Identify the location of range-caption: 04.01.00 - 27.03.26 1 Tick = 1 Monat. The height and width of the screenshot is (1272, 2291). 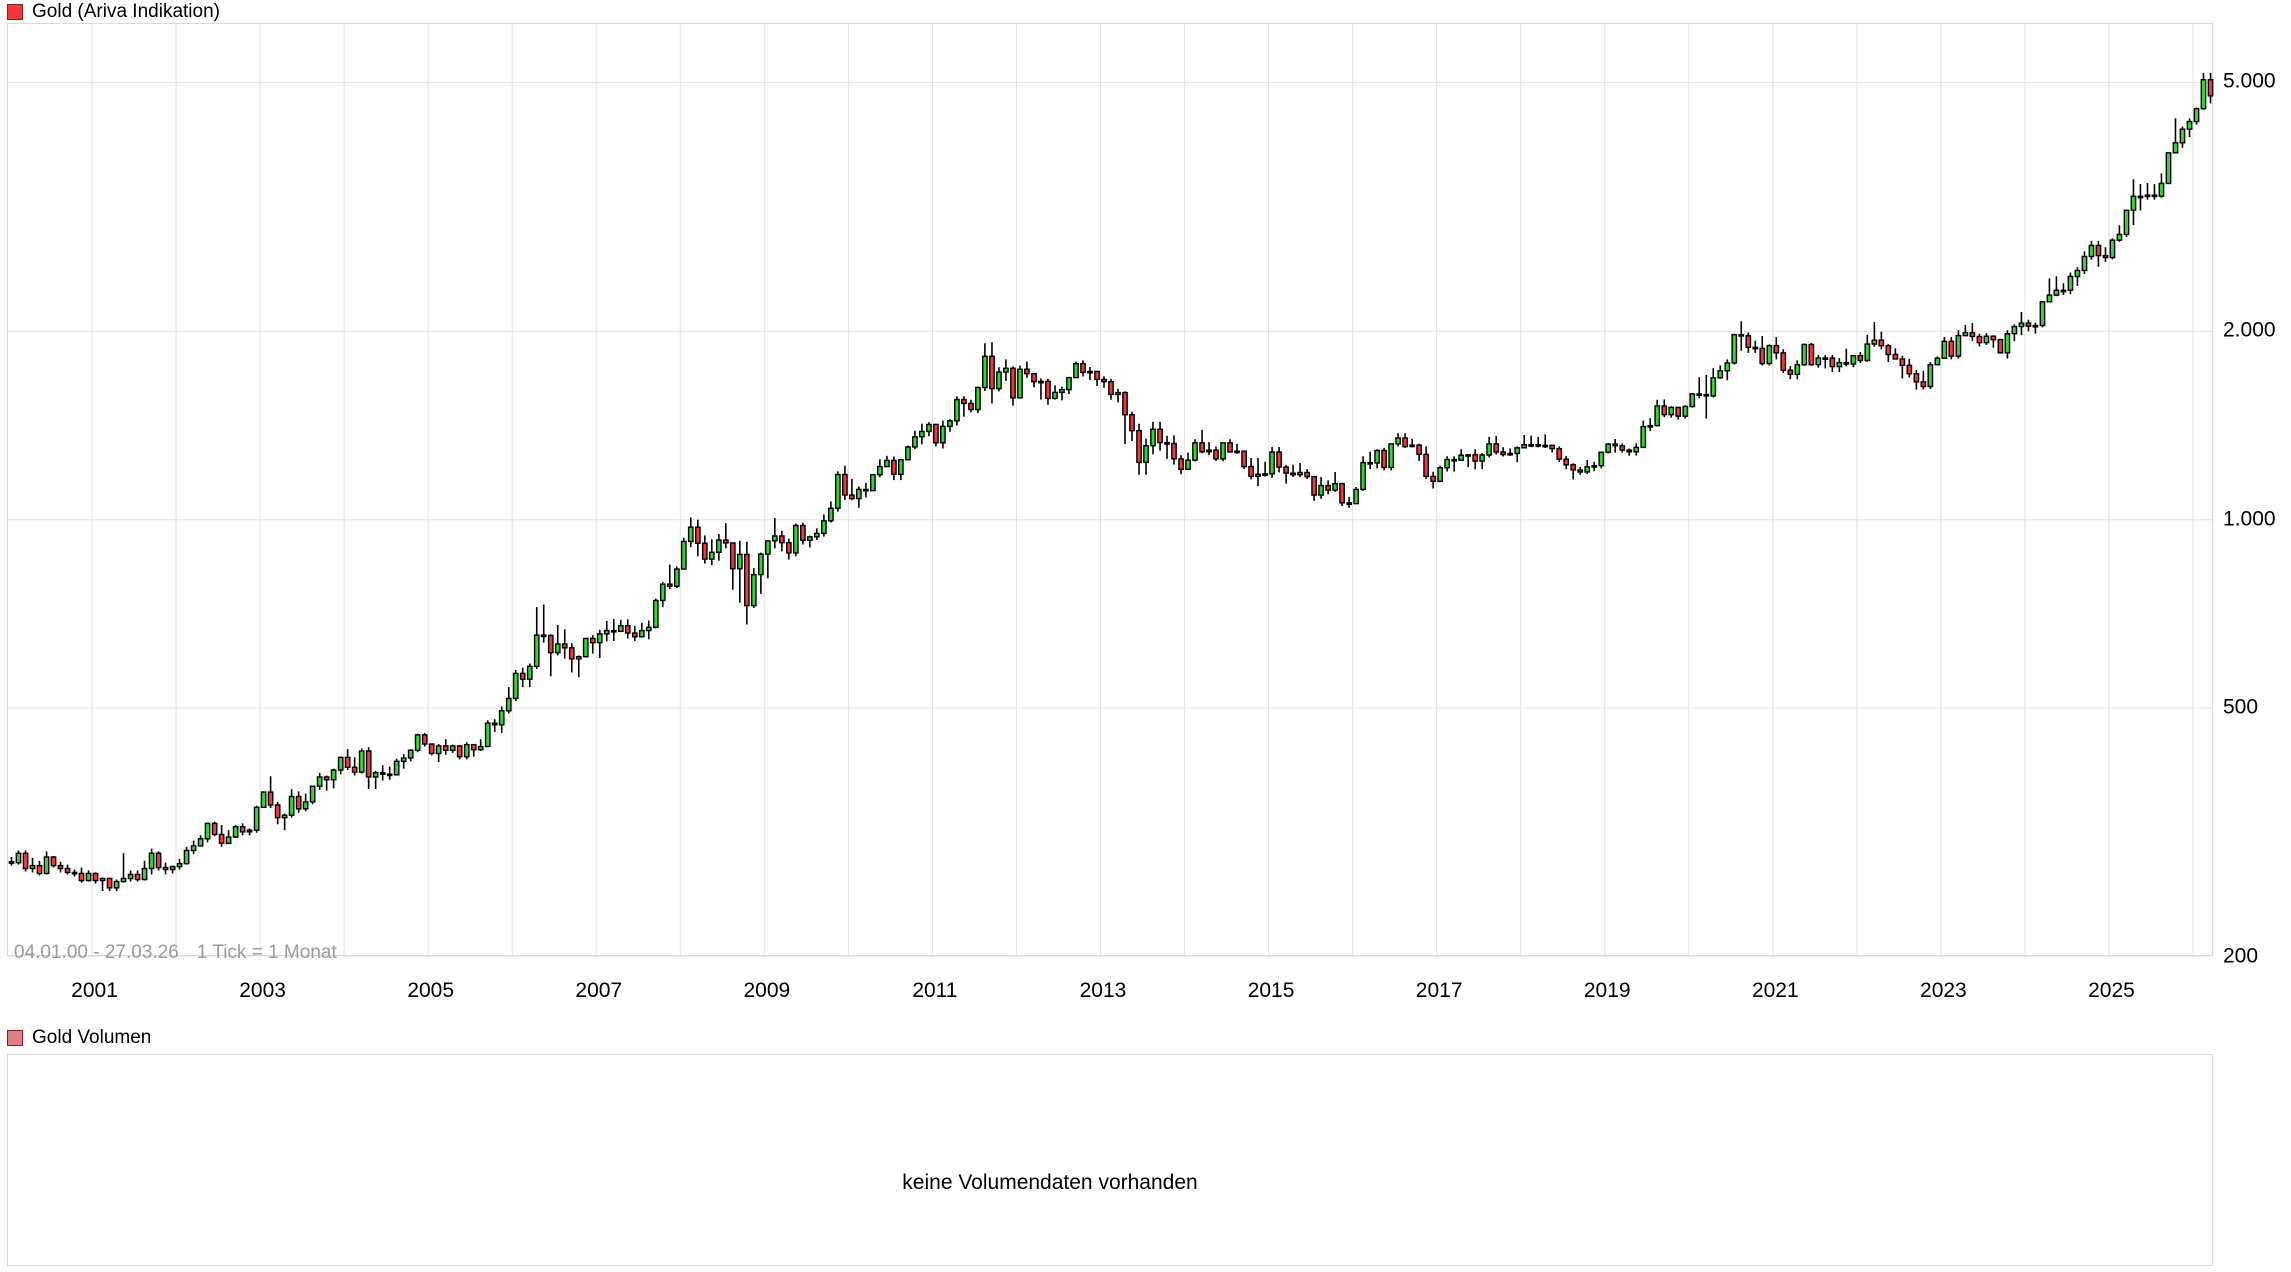
(175, 952).